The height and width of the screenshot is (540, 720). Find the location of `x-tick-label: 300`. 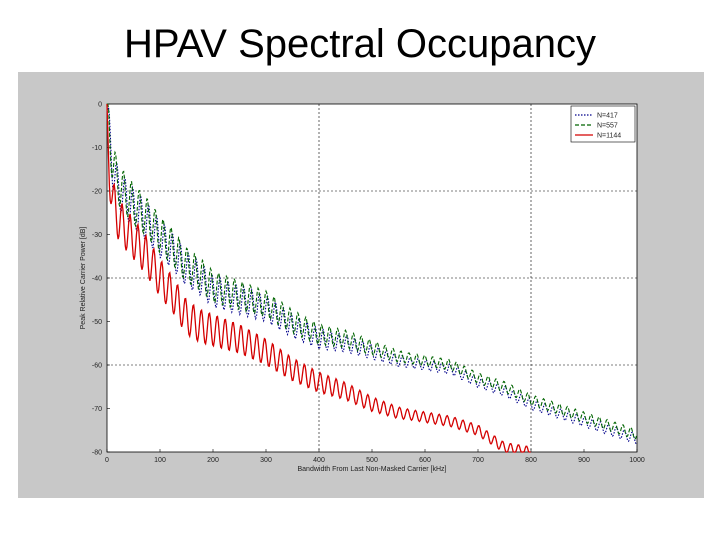

x-tick-label: 300 is located at coordinates (266, 460).